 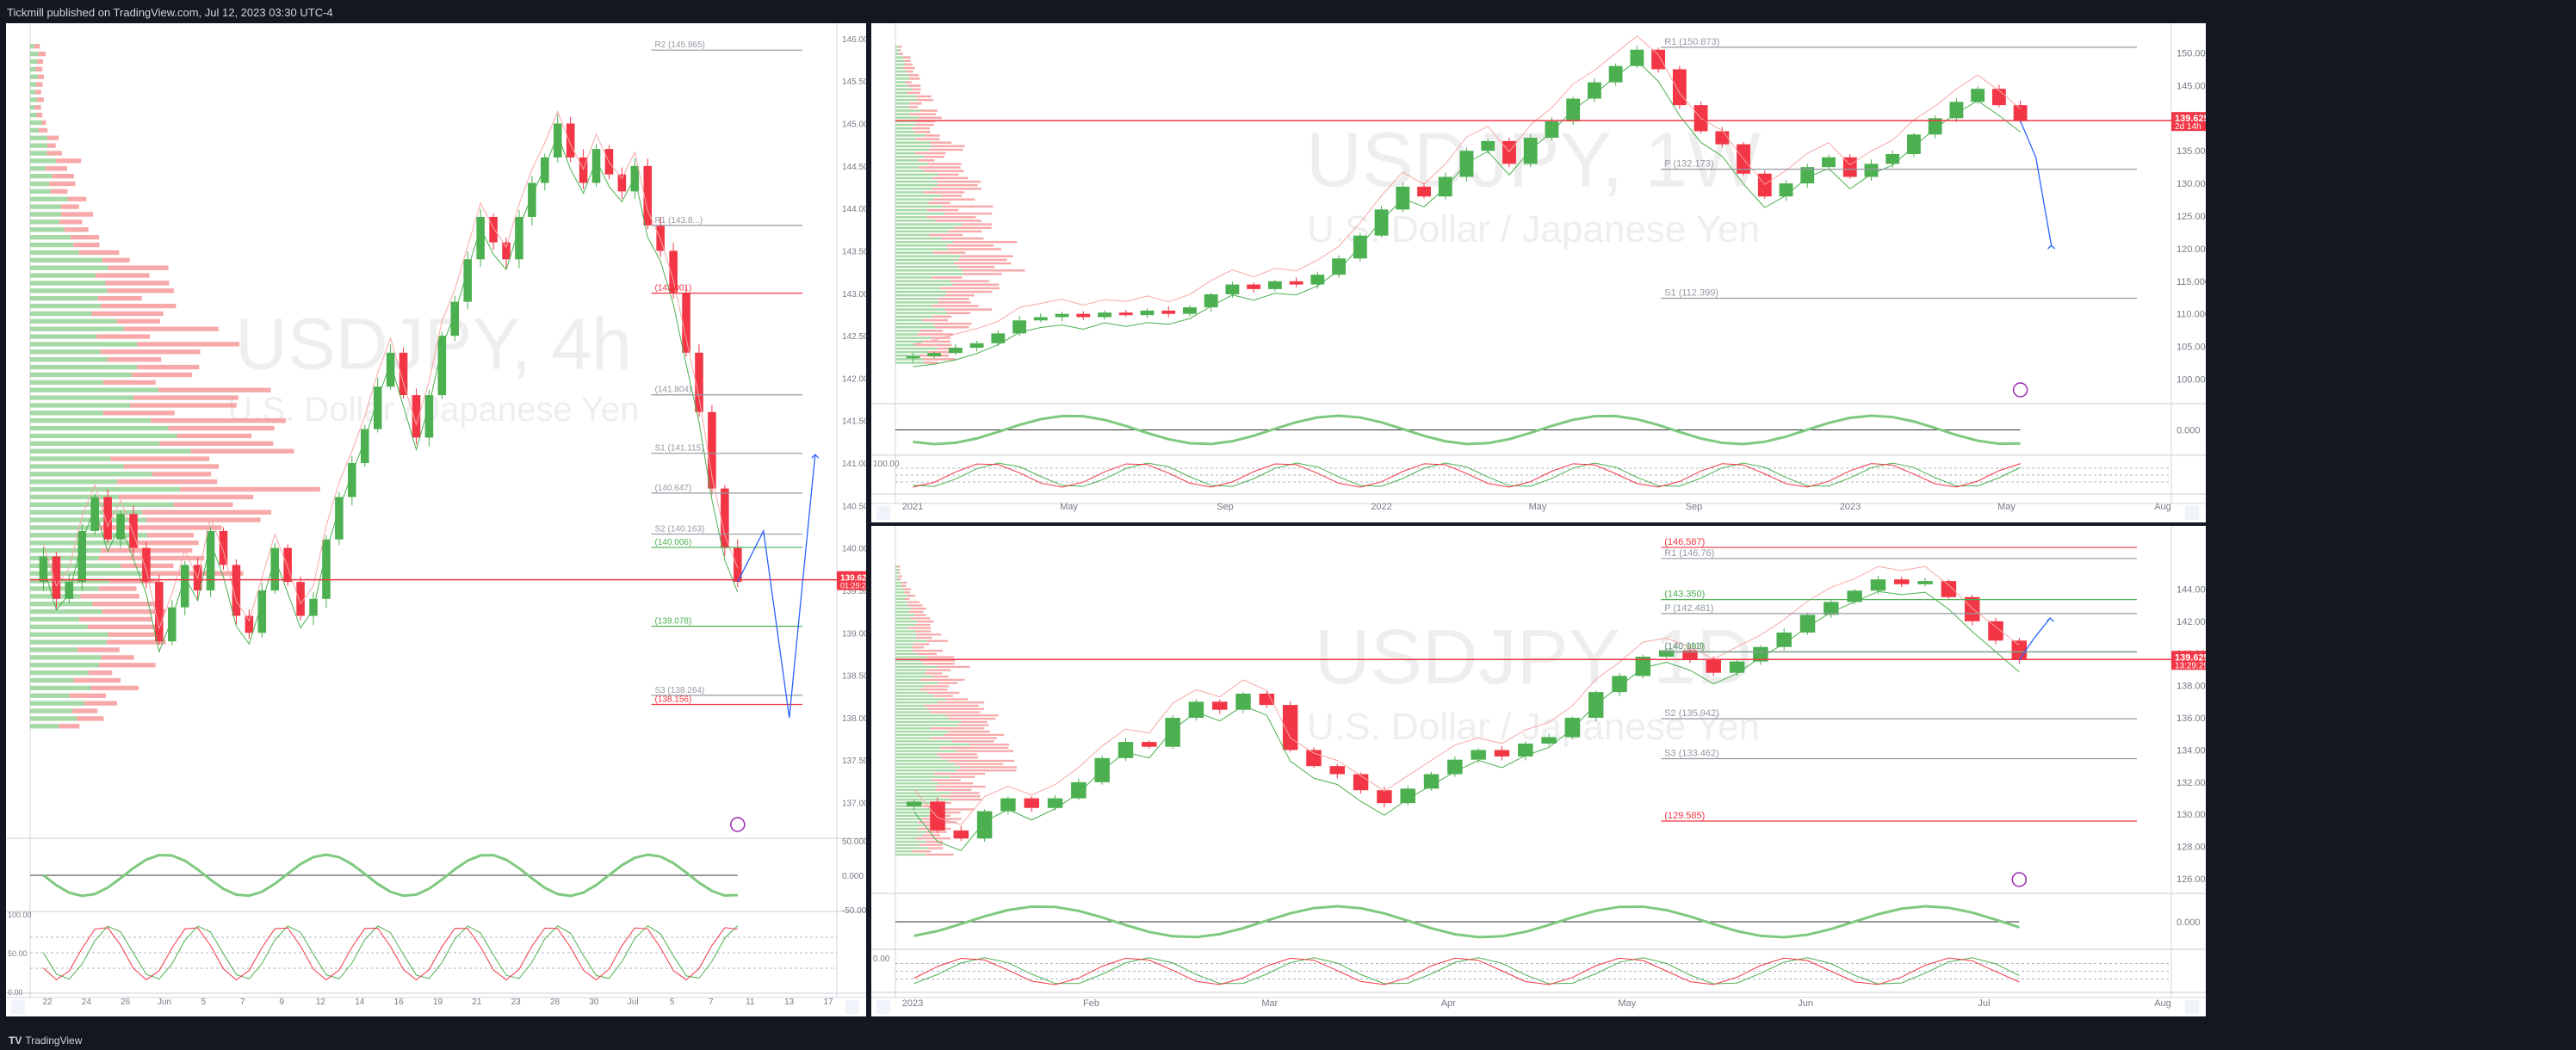 What do you see at coordinates (1684, 646) in the screenshot?
I see `pivot-level-label: (140.111)` at bounding box center [1684, 646].